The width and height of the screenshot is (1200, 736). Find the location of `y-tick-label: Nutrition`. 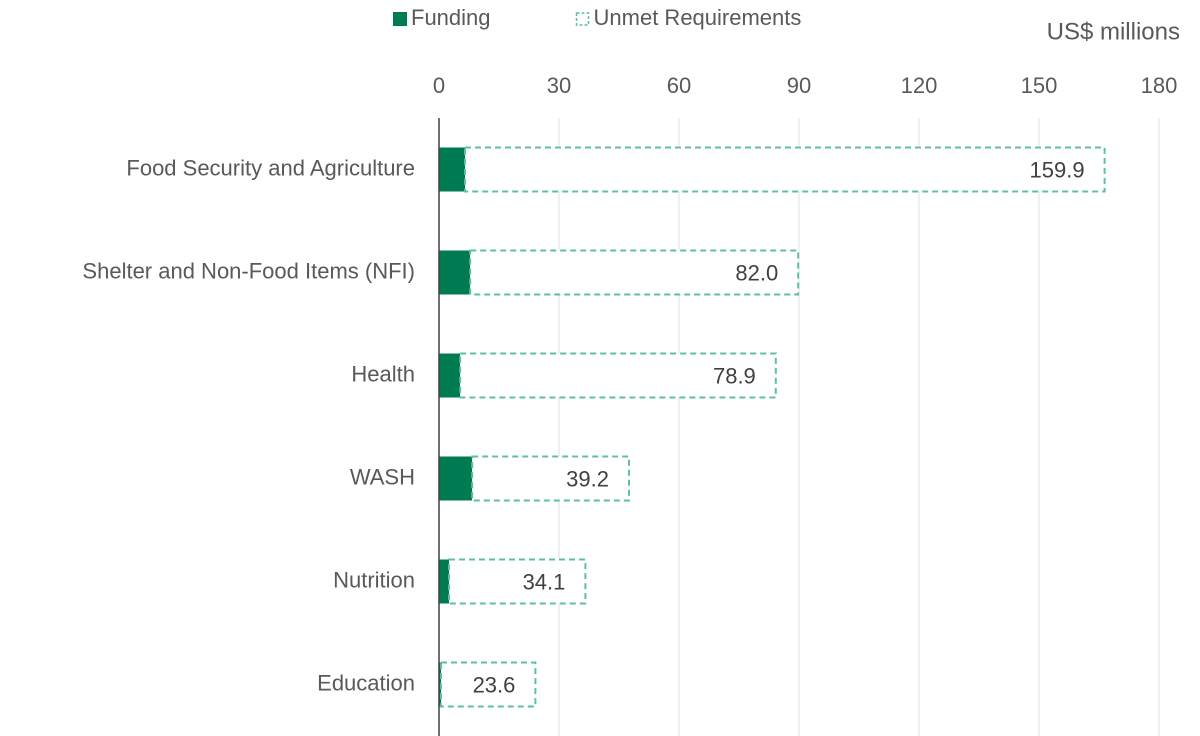

y-tick-label: Nutrition is located at coordinates (374, 579).